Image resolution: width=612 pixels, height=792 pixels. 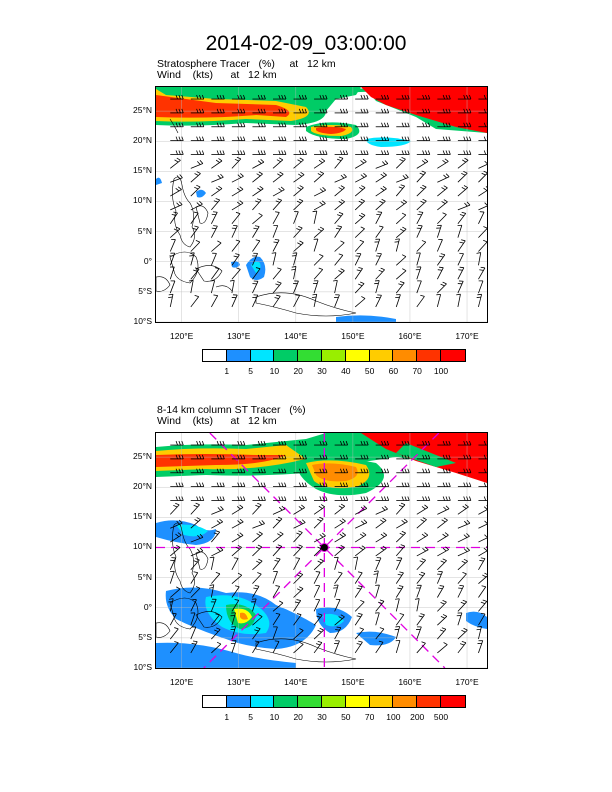 I want to click on lon-tick-label: 140°E, so click(x=296, y=336).